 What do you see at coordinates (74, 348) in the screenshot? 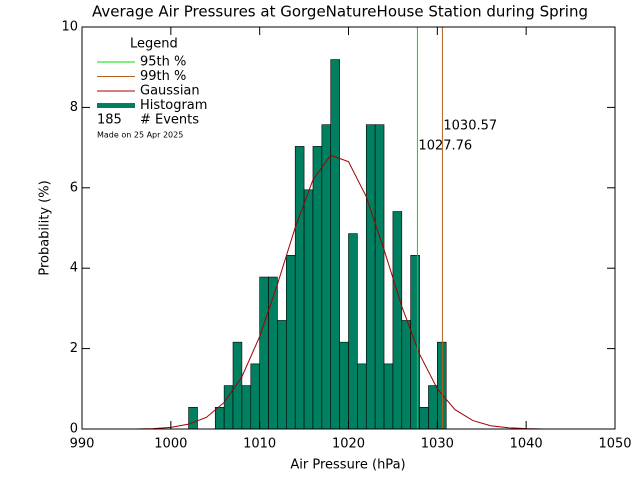
I see `y-tick-label: 2` at bounding box center [74, 348].